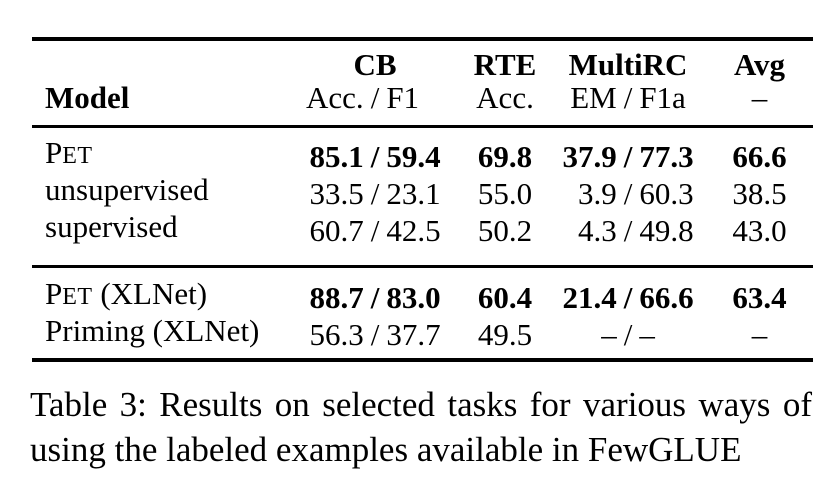 The image size is (840, 486). What do you see at coordinates (505, 297) in the screenshot?
I see `rte-acc: 60.4` at bounding box center [505, 297].